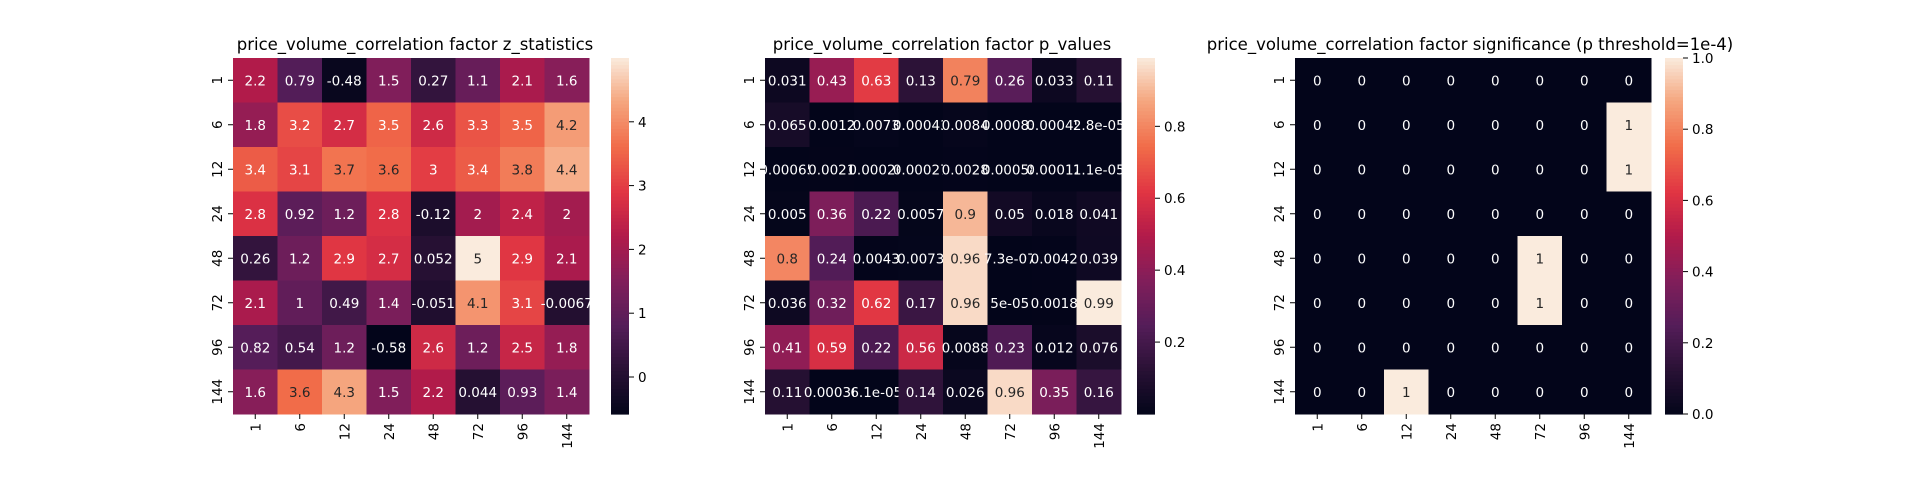  I want to click on cell-annotation: 0.36, so click(832, 215).